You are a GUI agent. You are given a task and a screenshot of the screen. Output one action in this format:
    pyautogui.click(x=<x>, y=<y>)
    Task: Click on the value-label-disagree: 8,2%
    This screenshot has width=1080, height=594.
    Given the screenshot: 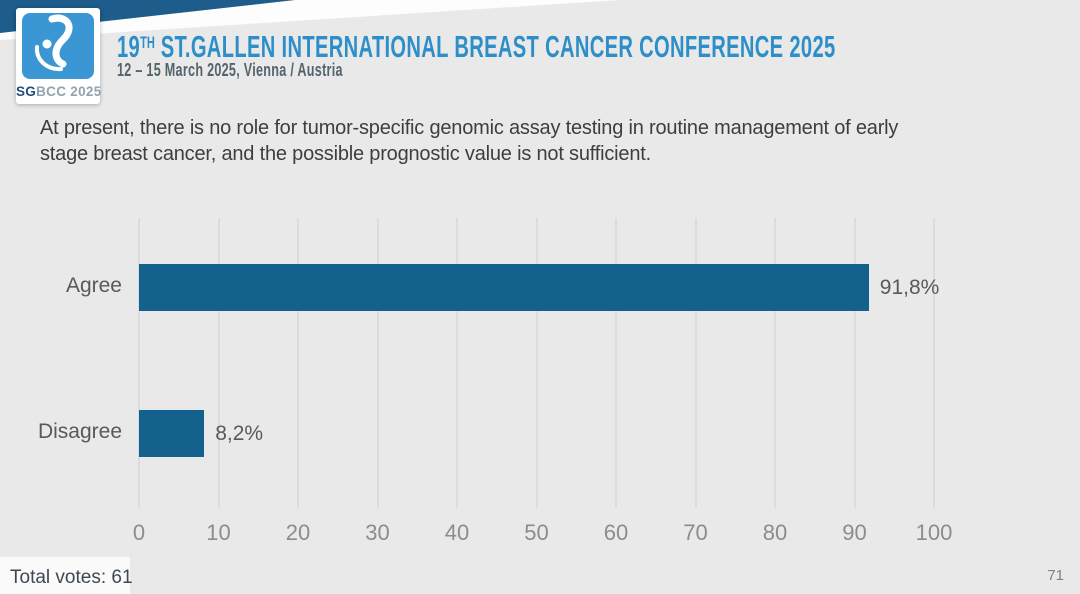 What is the action you would take?
    pyautogui.click(x=239, y=433)
    